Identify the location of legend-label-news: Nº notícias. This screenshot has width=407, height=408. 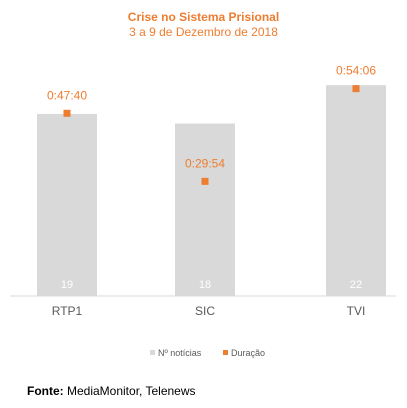
(180, 353).